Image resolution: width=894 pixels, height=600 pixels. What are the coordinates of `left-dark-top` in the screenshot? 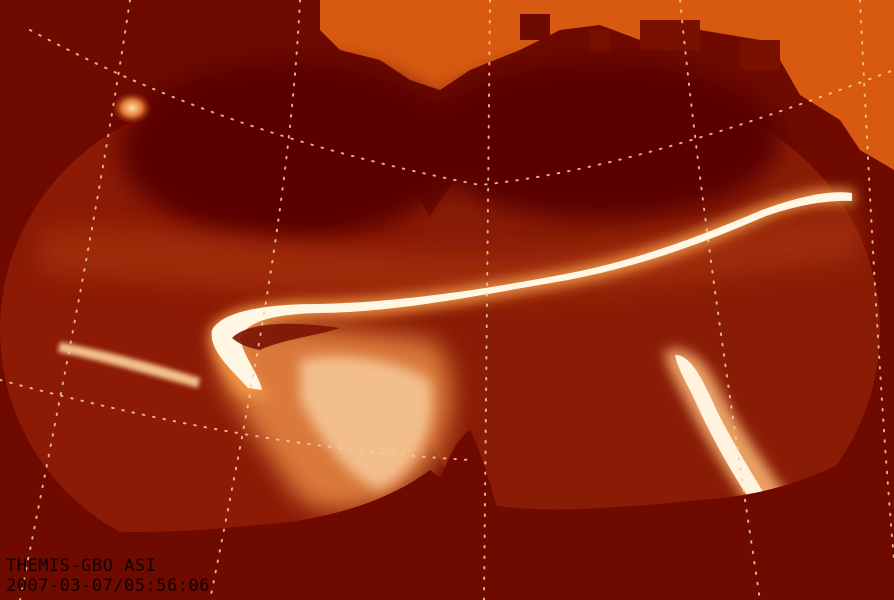 It's located at (290, 150).